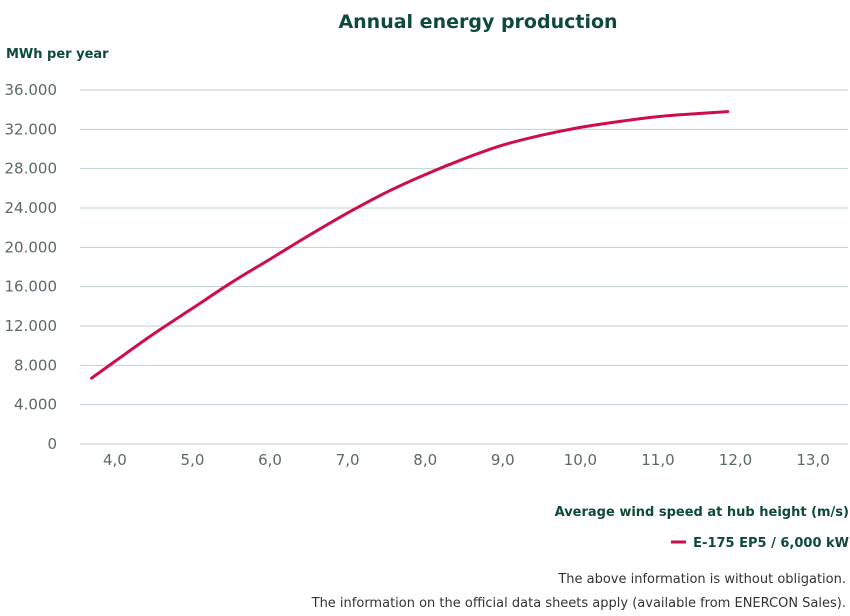 This screenshot has width=850, height=616. Describe the element at coordinates (657, 460) in the screenshot. I see `x-tick-label: 11,0` at that location.